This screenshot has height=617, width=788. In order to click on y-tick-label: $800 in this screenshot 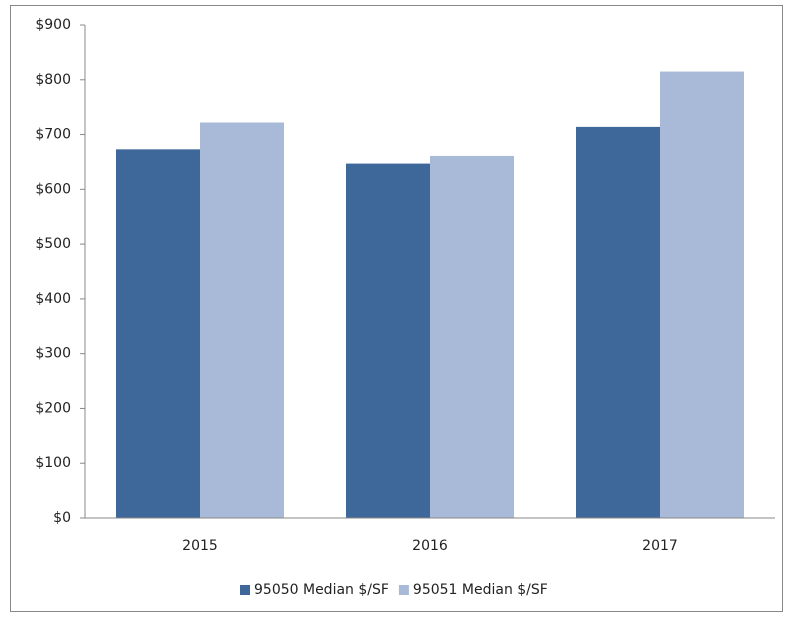, I will do `click(53, 80)`.